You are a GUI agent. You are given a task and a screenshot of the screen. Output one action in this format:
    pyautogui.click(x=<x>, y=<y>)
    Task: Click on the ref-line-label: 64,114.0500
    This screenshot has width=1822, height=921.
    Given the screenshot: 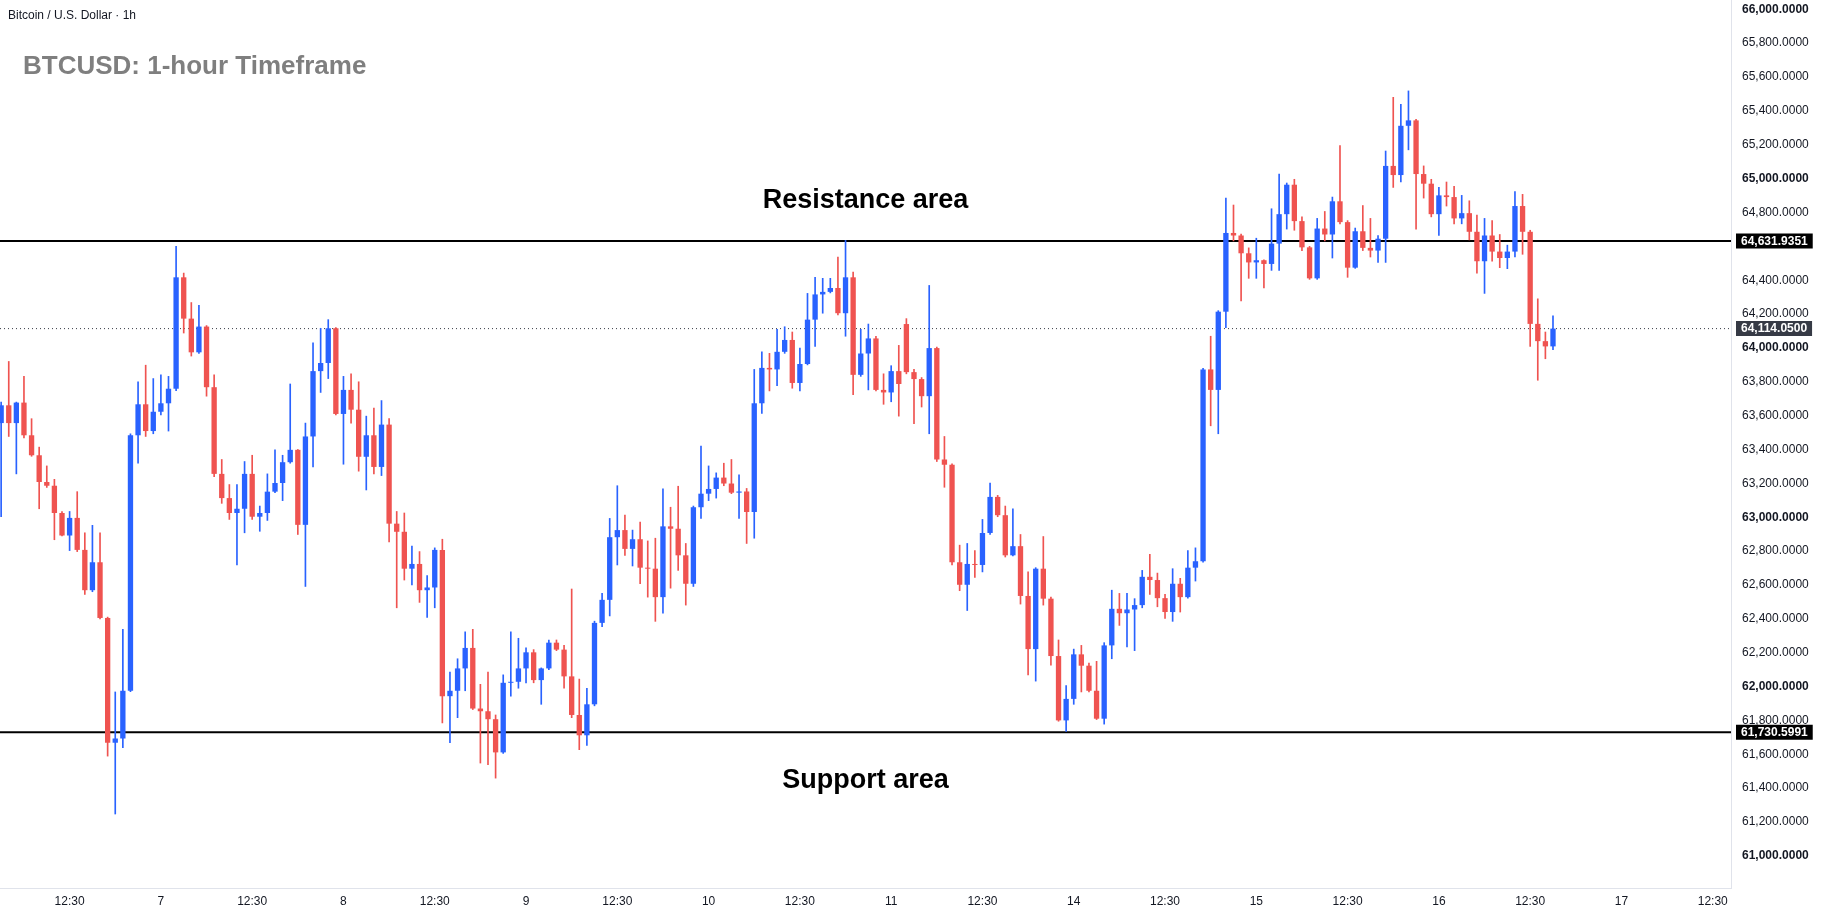 What is the action you would take?
    pyautogui.click(x=1774, y=328)
    